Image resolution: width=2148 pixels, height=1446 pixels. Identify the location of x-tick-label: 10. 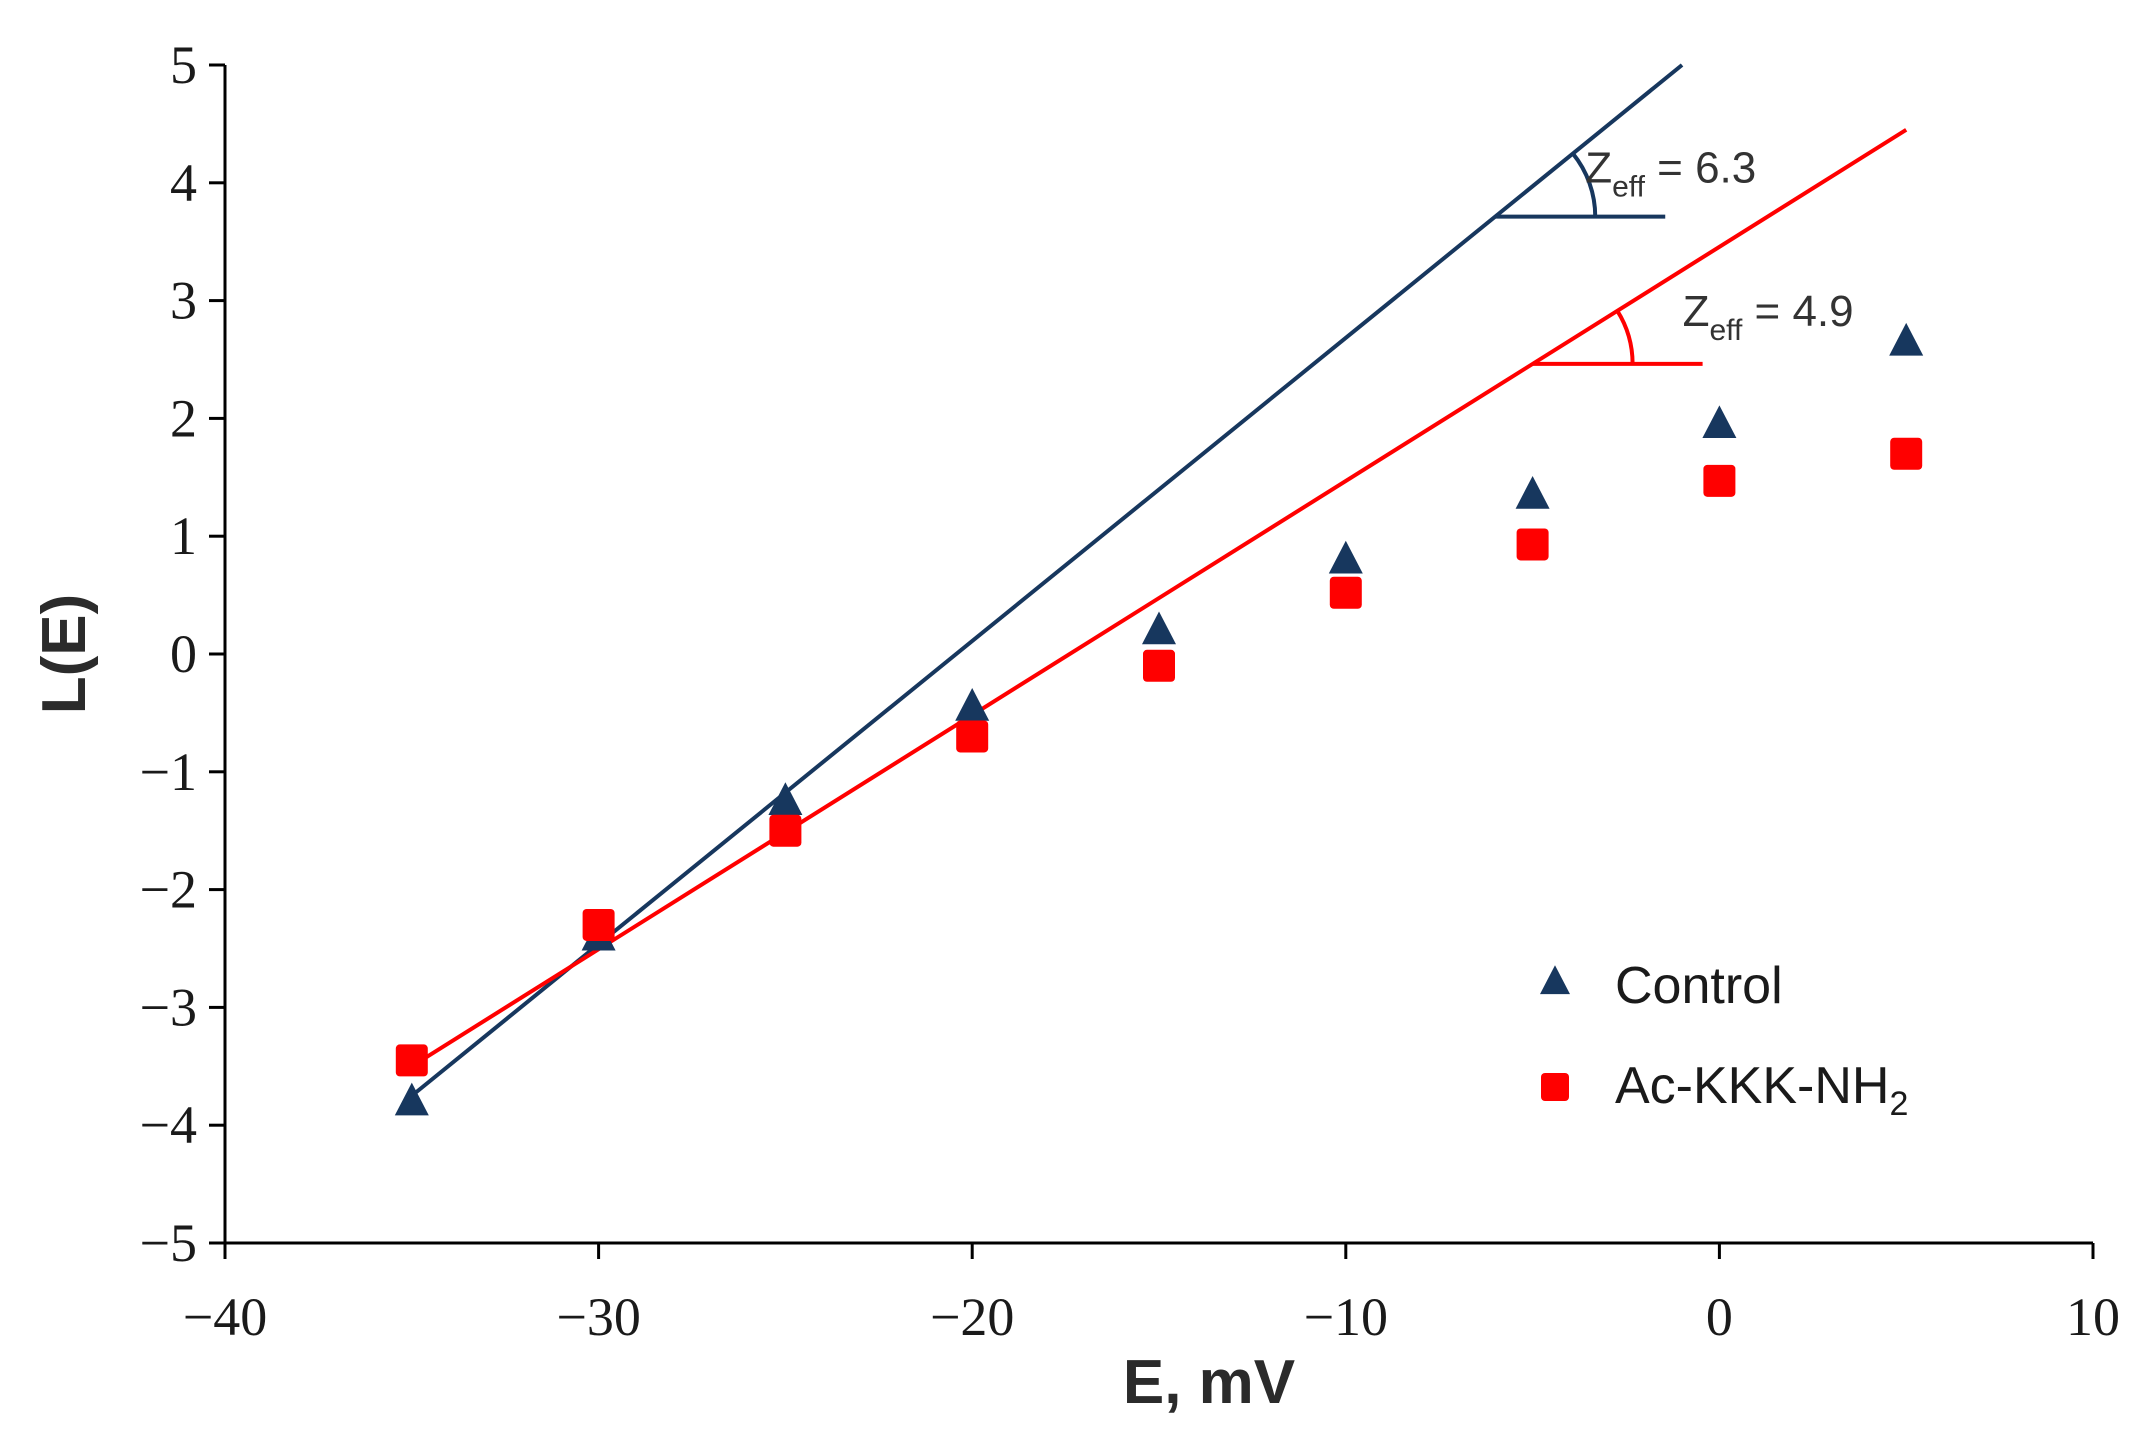
(2093, 1317).